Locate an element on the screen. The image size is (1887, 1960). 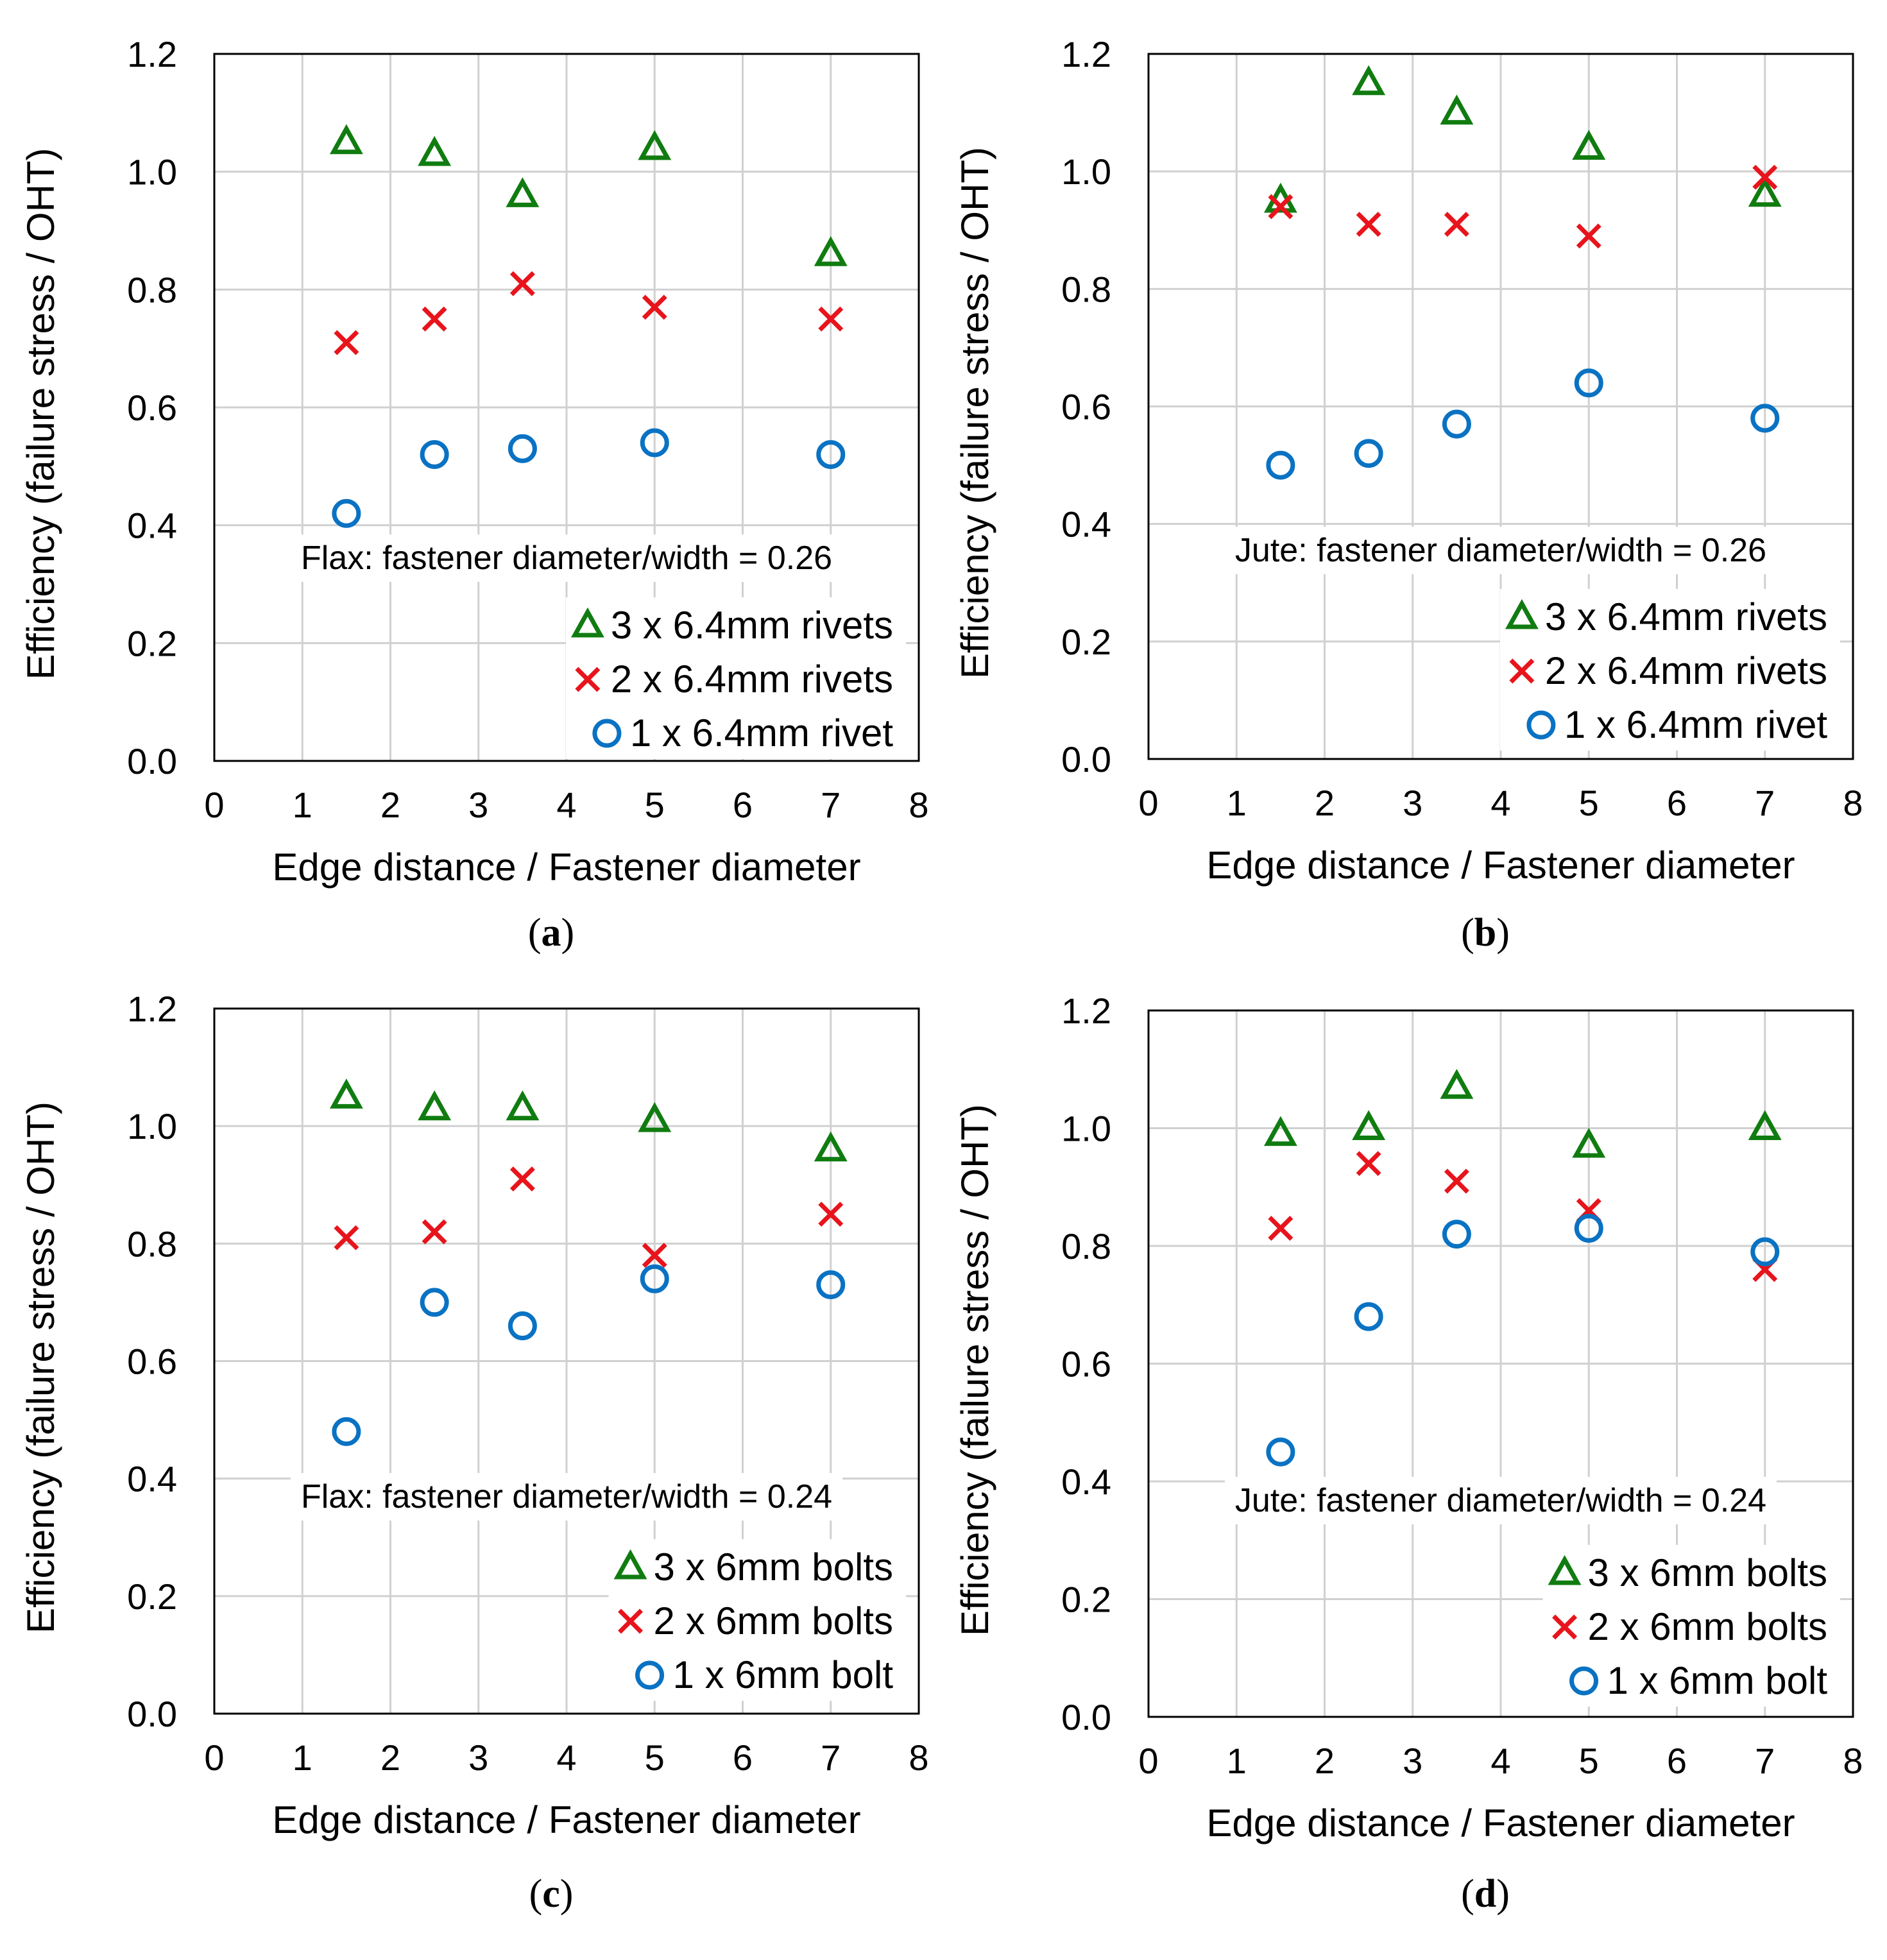
x-tick-label: 7 is located at coordinates (831, 1757).